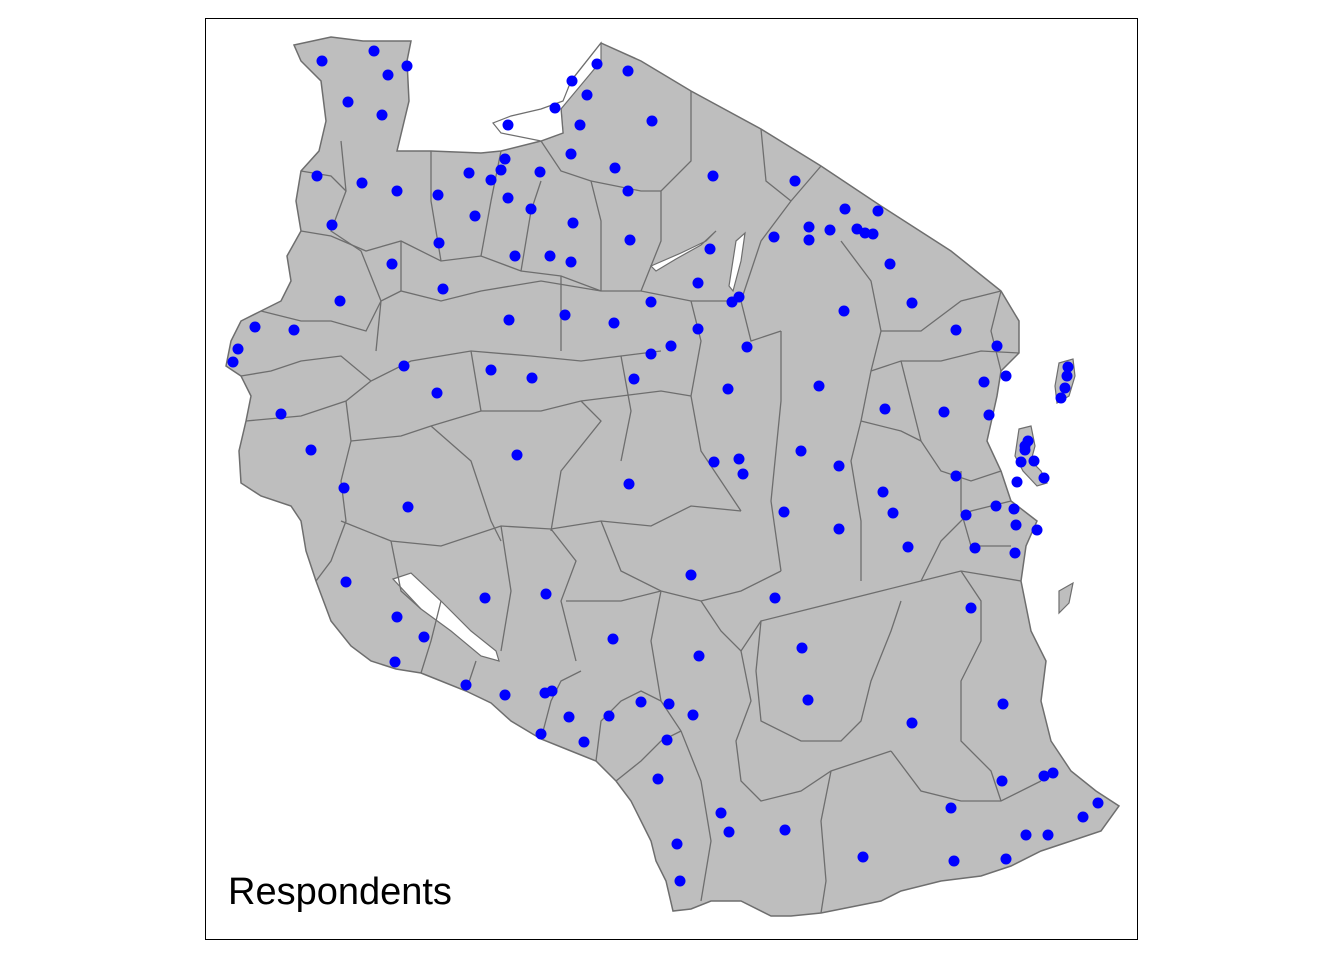  What do you see at coordinates (683, 251) in the screenshot?
I see `lake-eyasi` at bounding box center [683, 251].